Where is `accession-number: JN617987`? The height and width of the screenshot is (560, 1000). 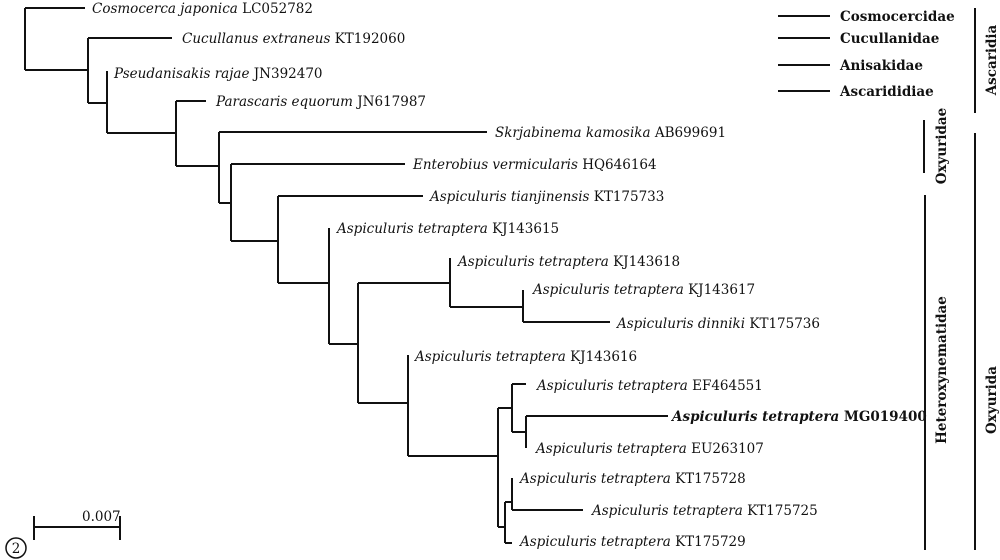
accession-number: JN617987 is located at coordinates (390, 102).